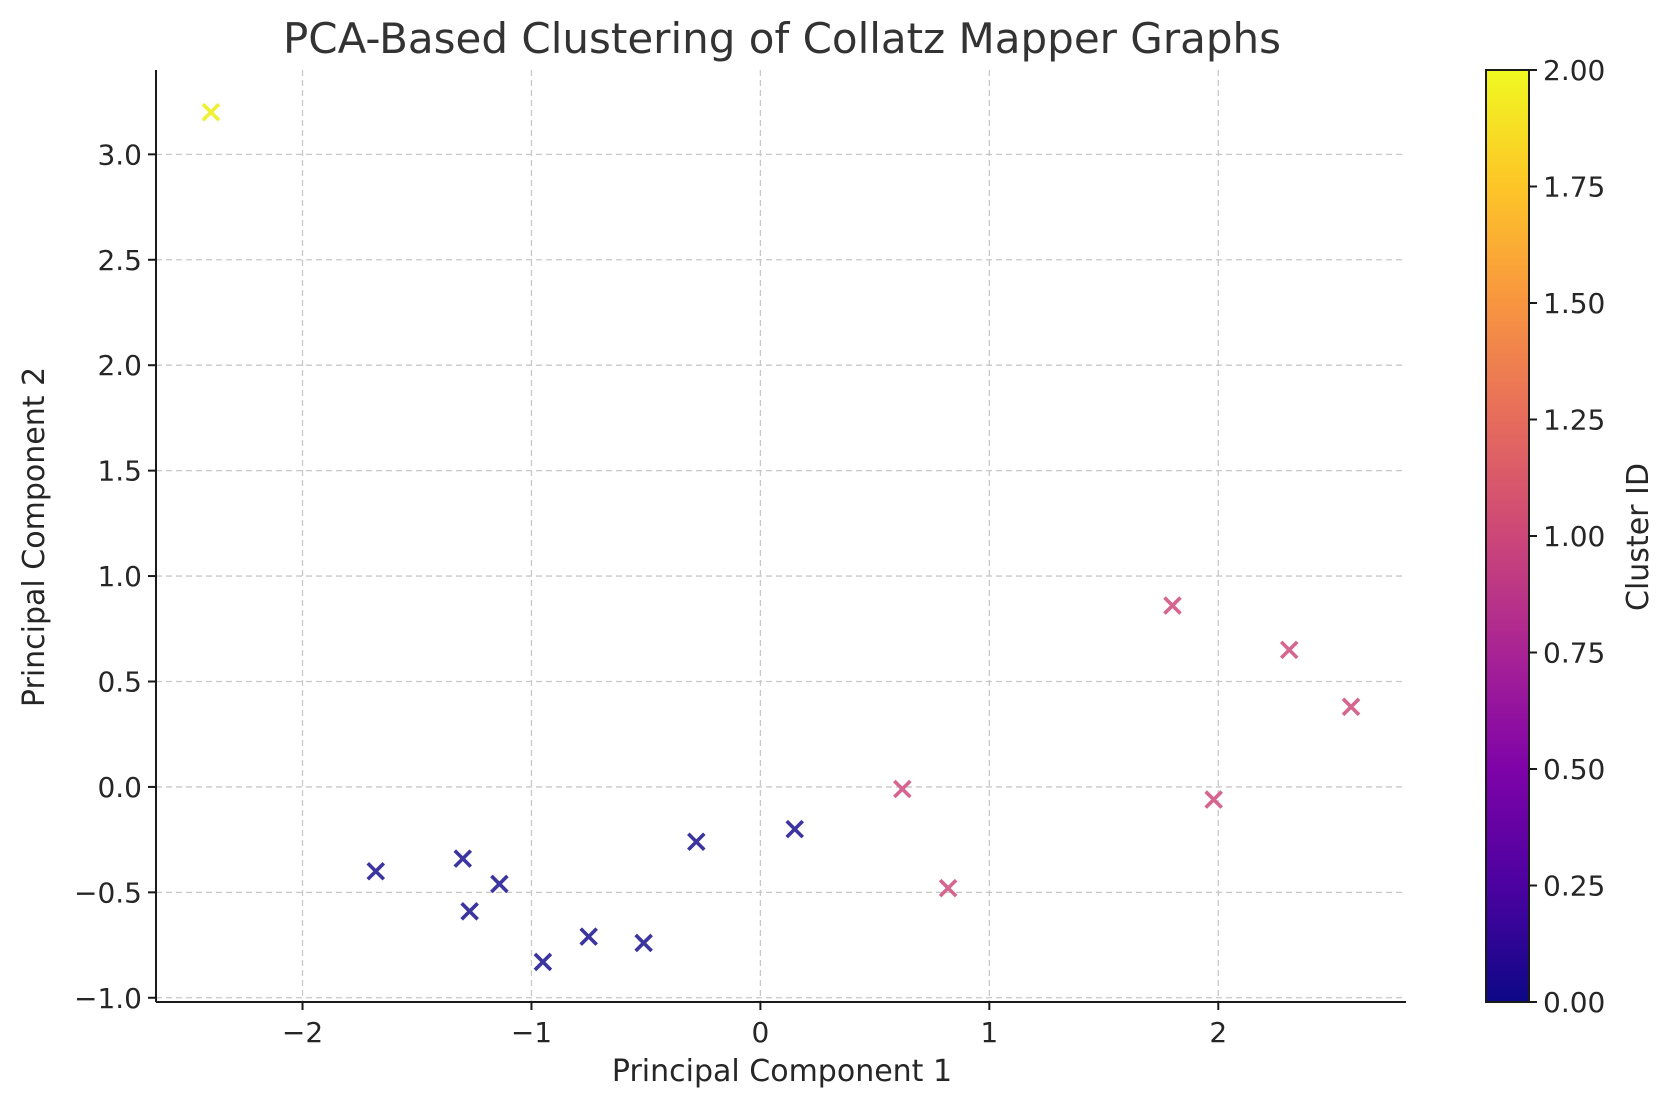  What do you see at coordinates (1574, 70) in the screenshot?
I see `colorbar-tick-label: 2.00` at bounding box center [1574, 70].